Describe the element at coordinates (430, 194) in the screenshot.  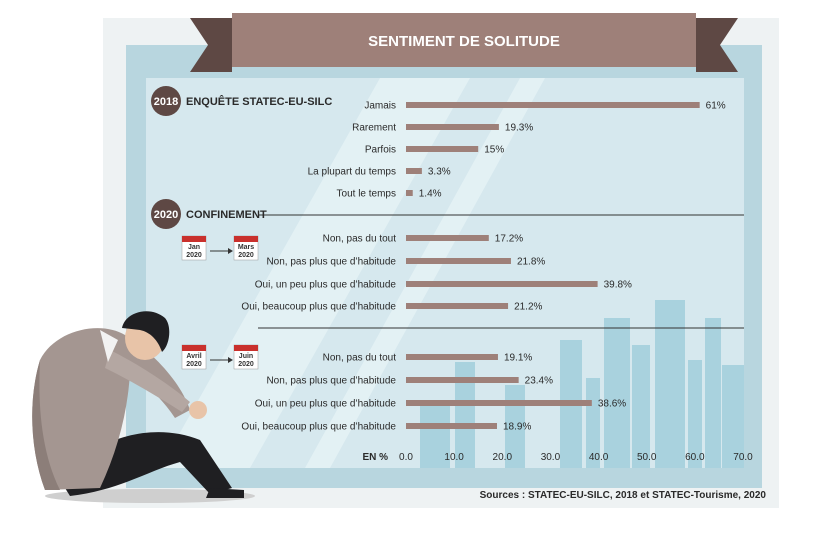
I see `value-label: 1.4%` at that location.